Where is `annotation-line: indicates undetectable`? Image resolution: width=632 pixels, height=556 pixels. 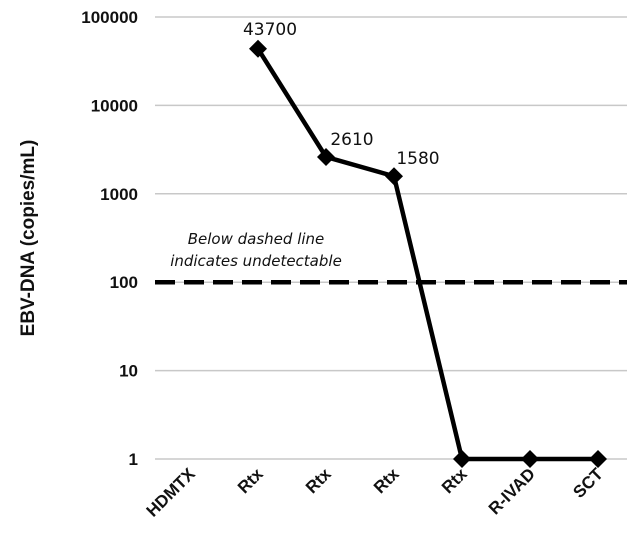
annotation-line: indicates undetectable is located at coordinates (256, 261).